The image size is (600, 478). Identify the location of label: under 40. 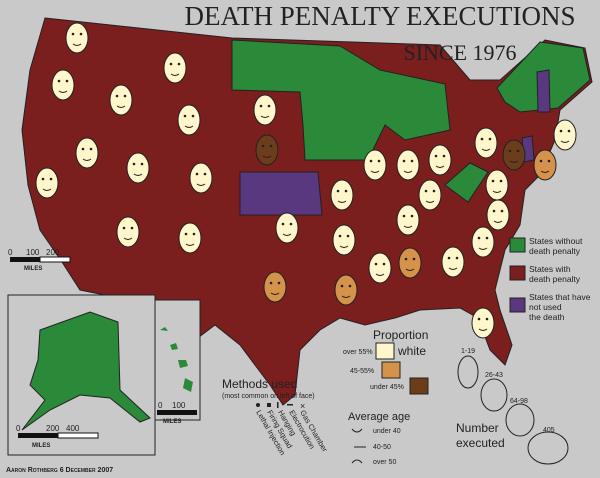
(387, 431).